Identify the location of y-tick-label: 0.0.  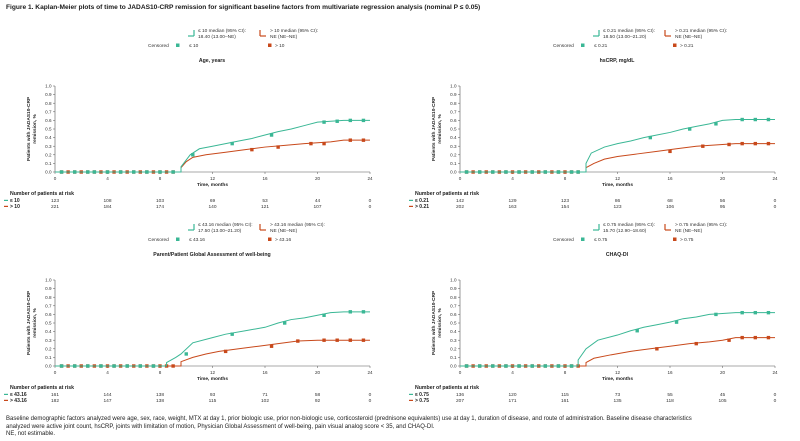
(48, 172).